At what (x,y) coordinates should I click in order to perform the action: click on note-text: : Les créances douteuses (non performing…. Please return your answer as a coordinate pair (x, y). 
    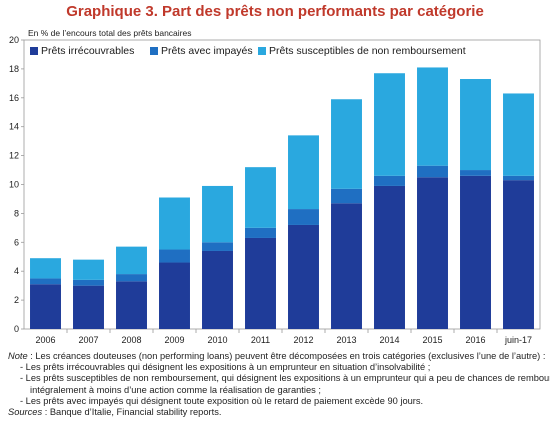
    Looking at the image, I should click on (286, 356).